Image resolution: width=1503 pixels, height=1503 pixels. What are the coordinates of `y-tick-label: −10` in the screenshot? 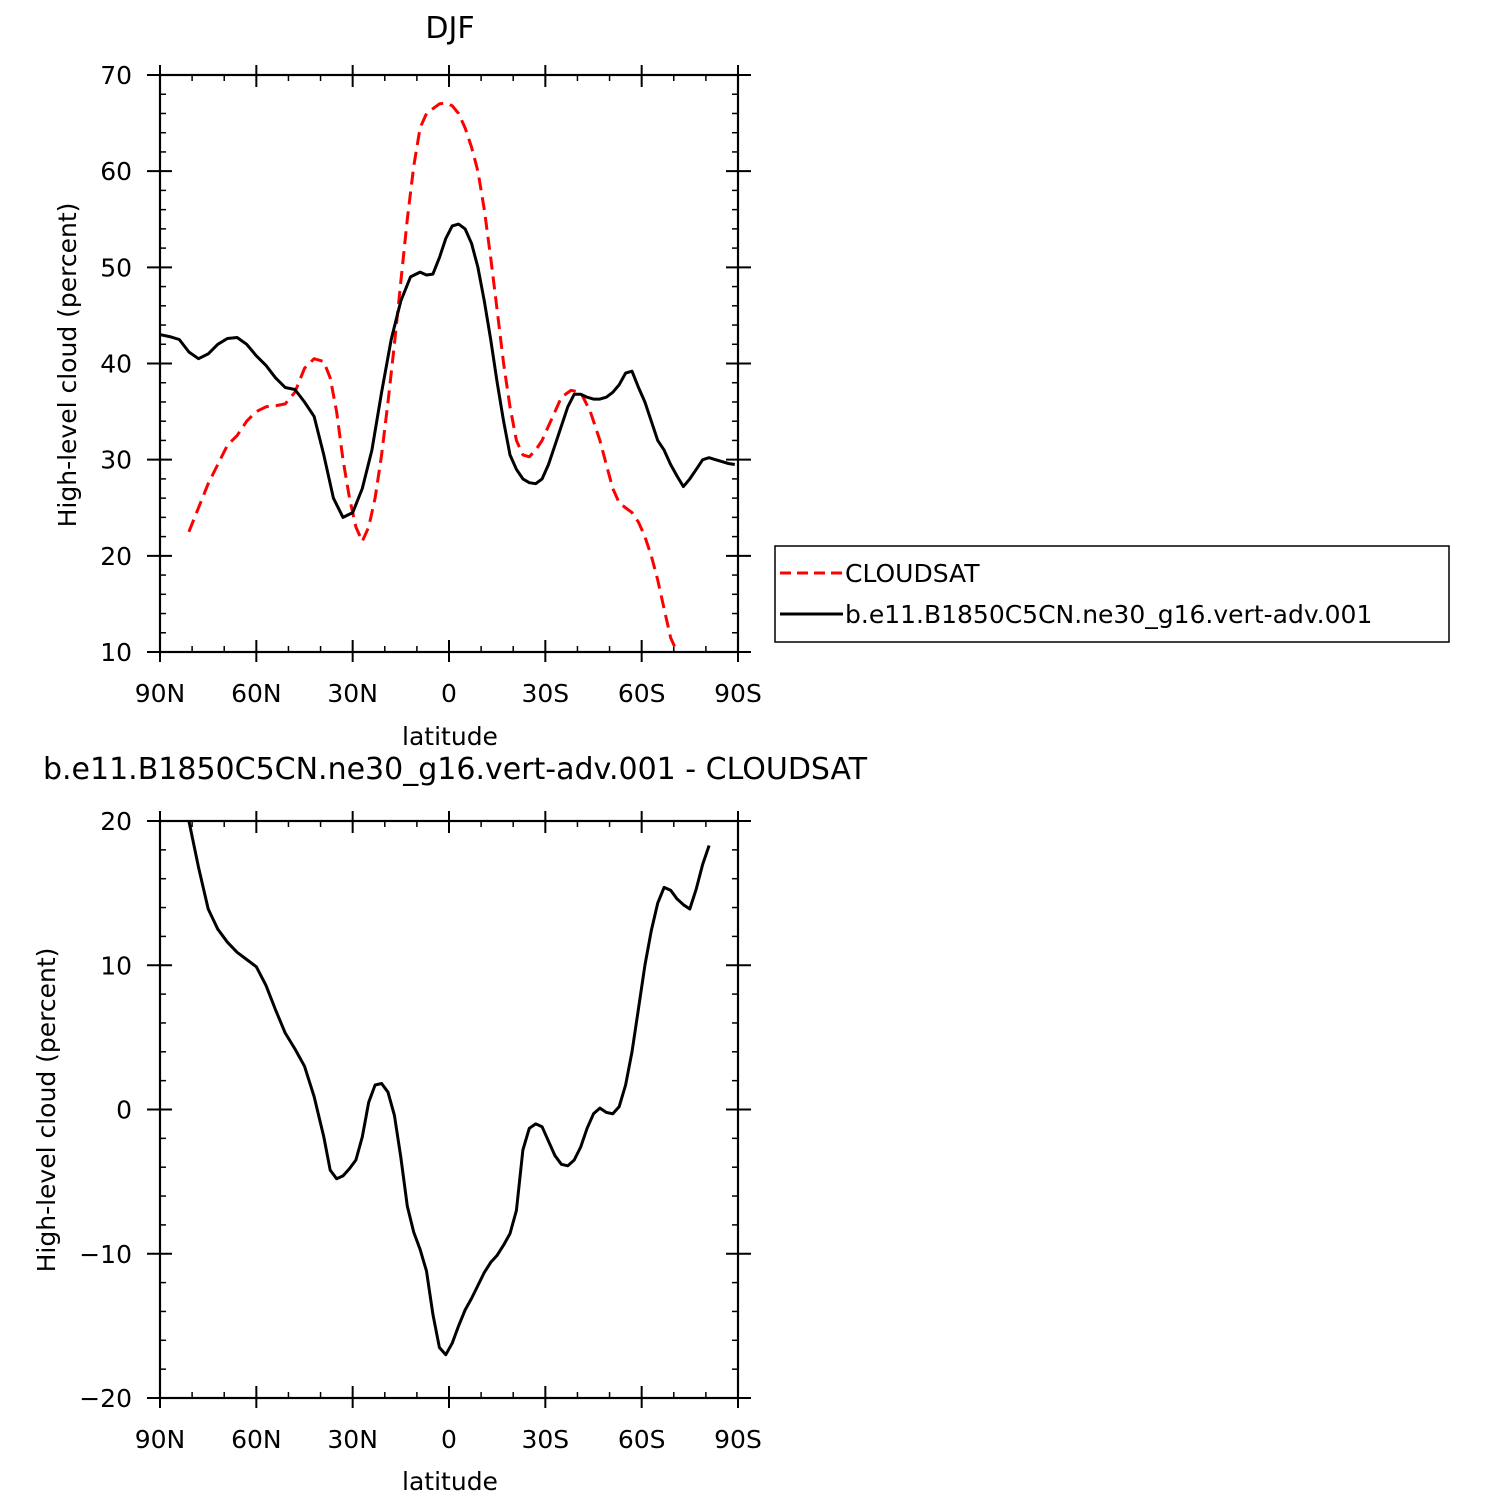 It's located at (105, 1254).